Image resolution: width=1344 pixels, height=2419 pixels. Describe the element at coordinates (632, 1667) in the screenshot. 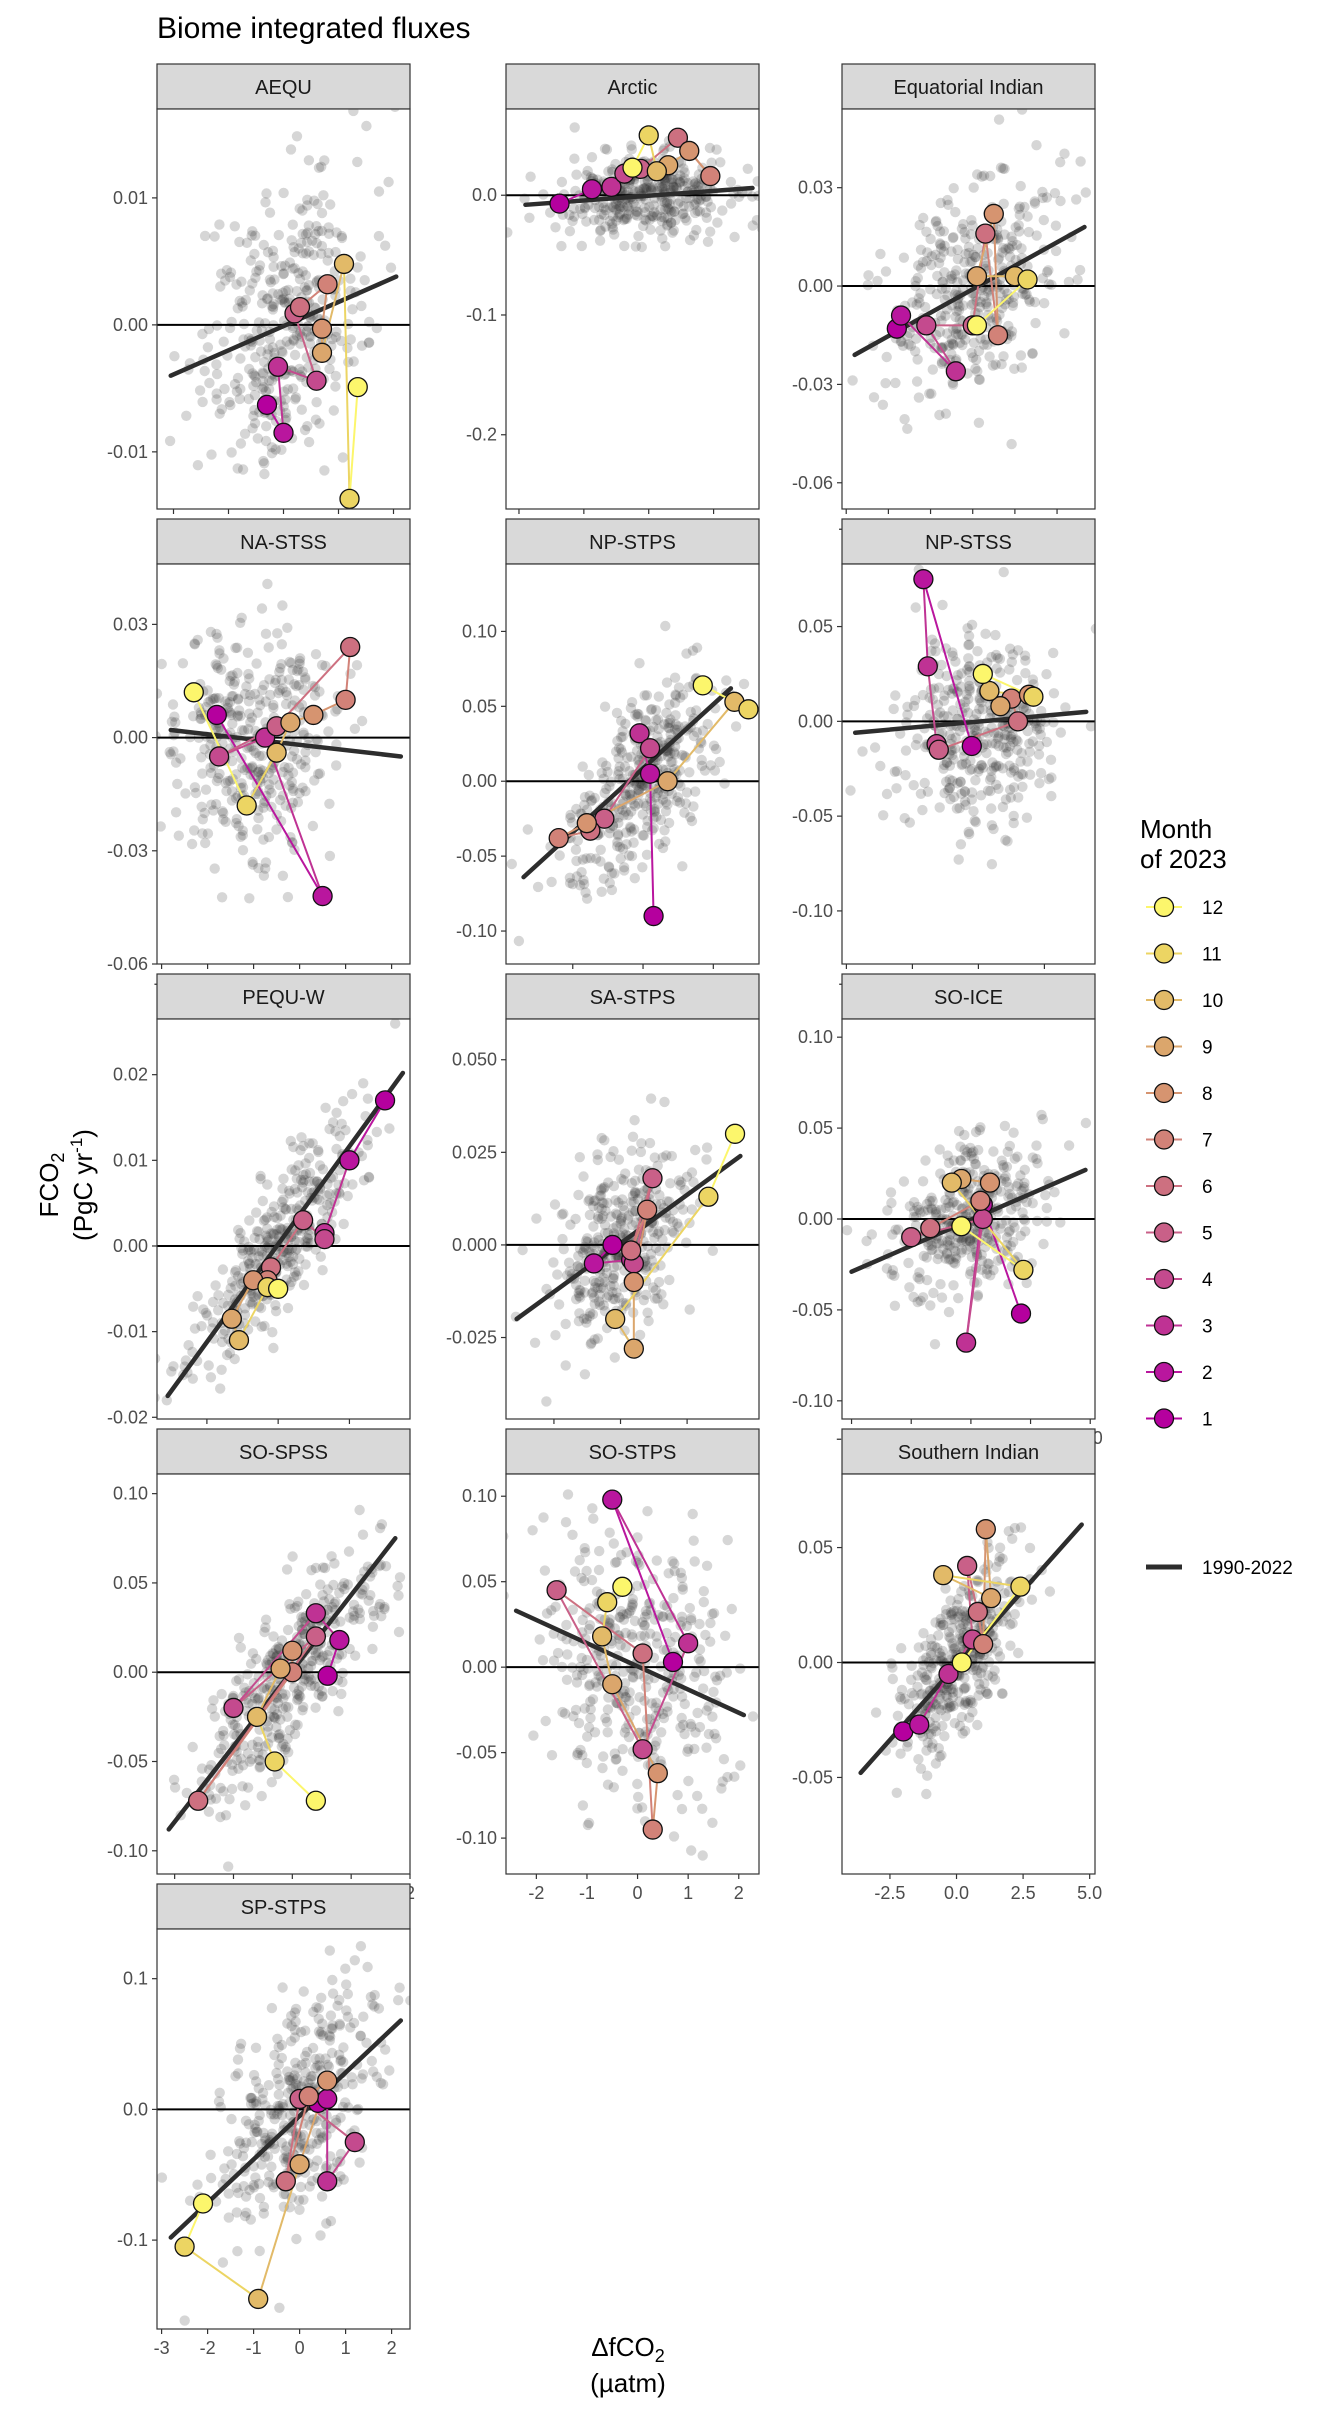

I see `panel-plot-area` at that location.